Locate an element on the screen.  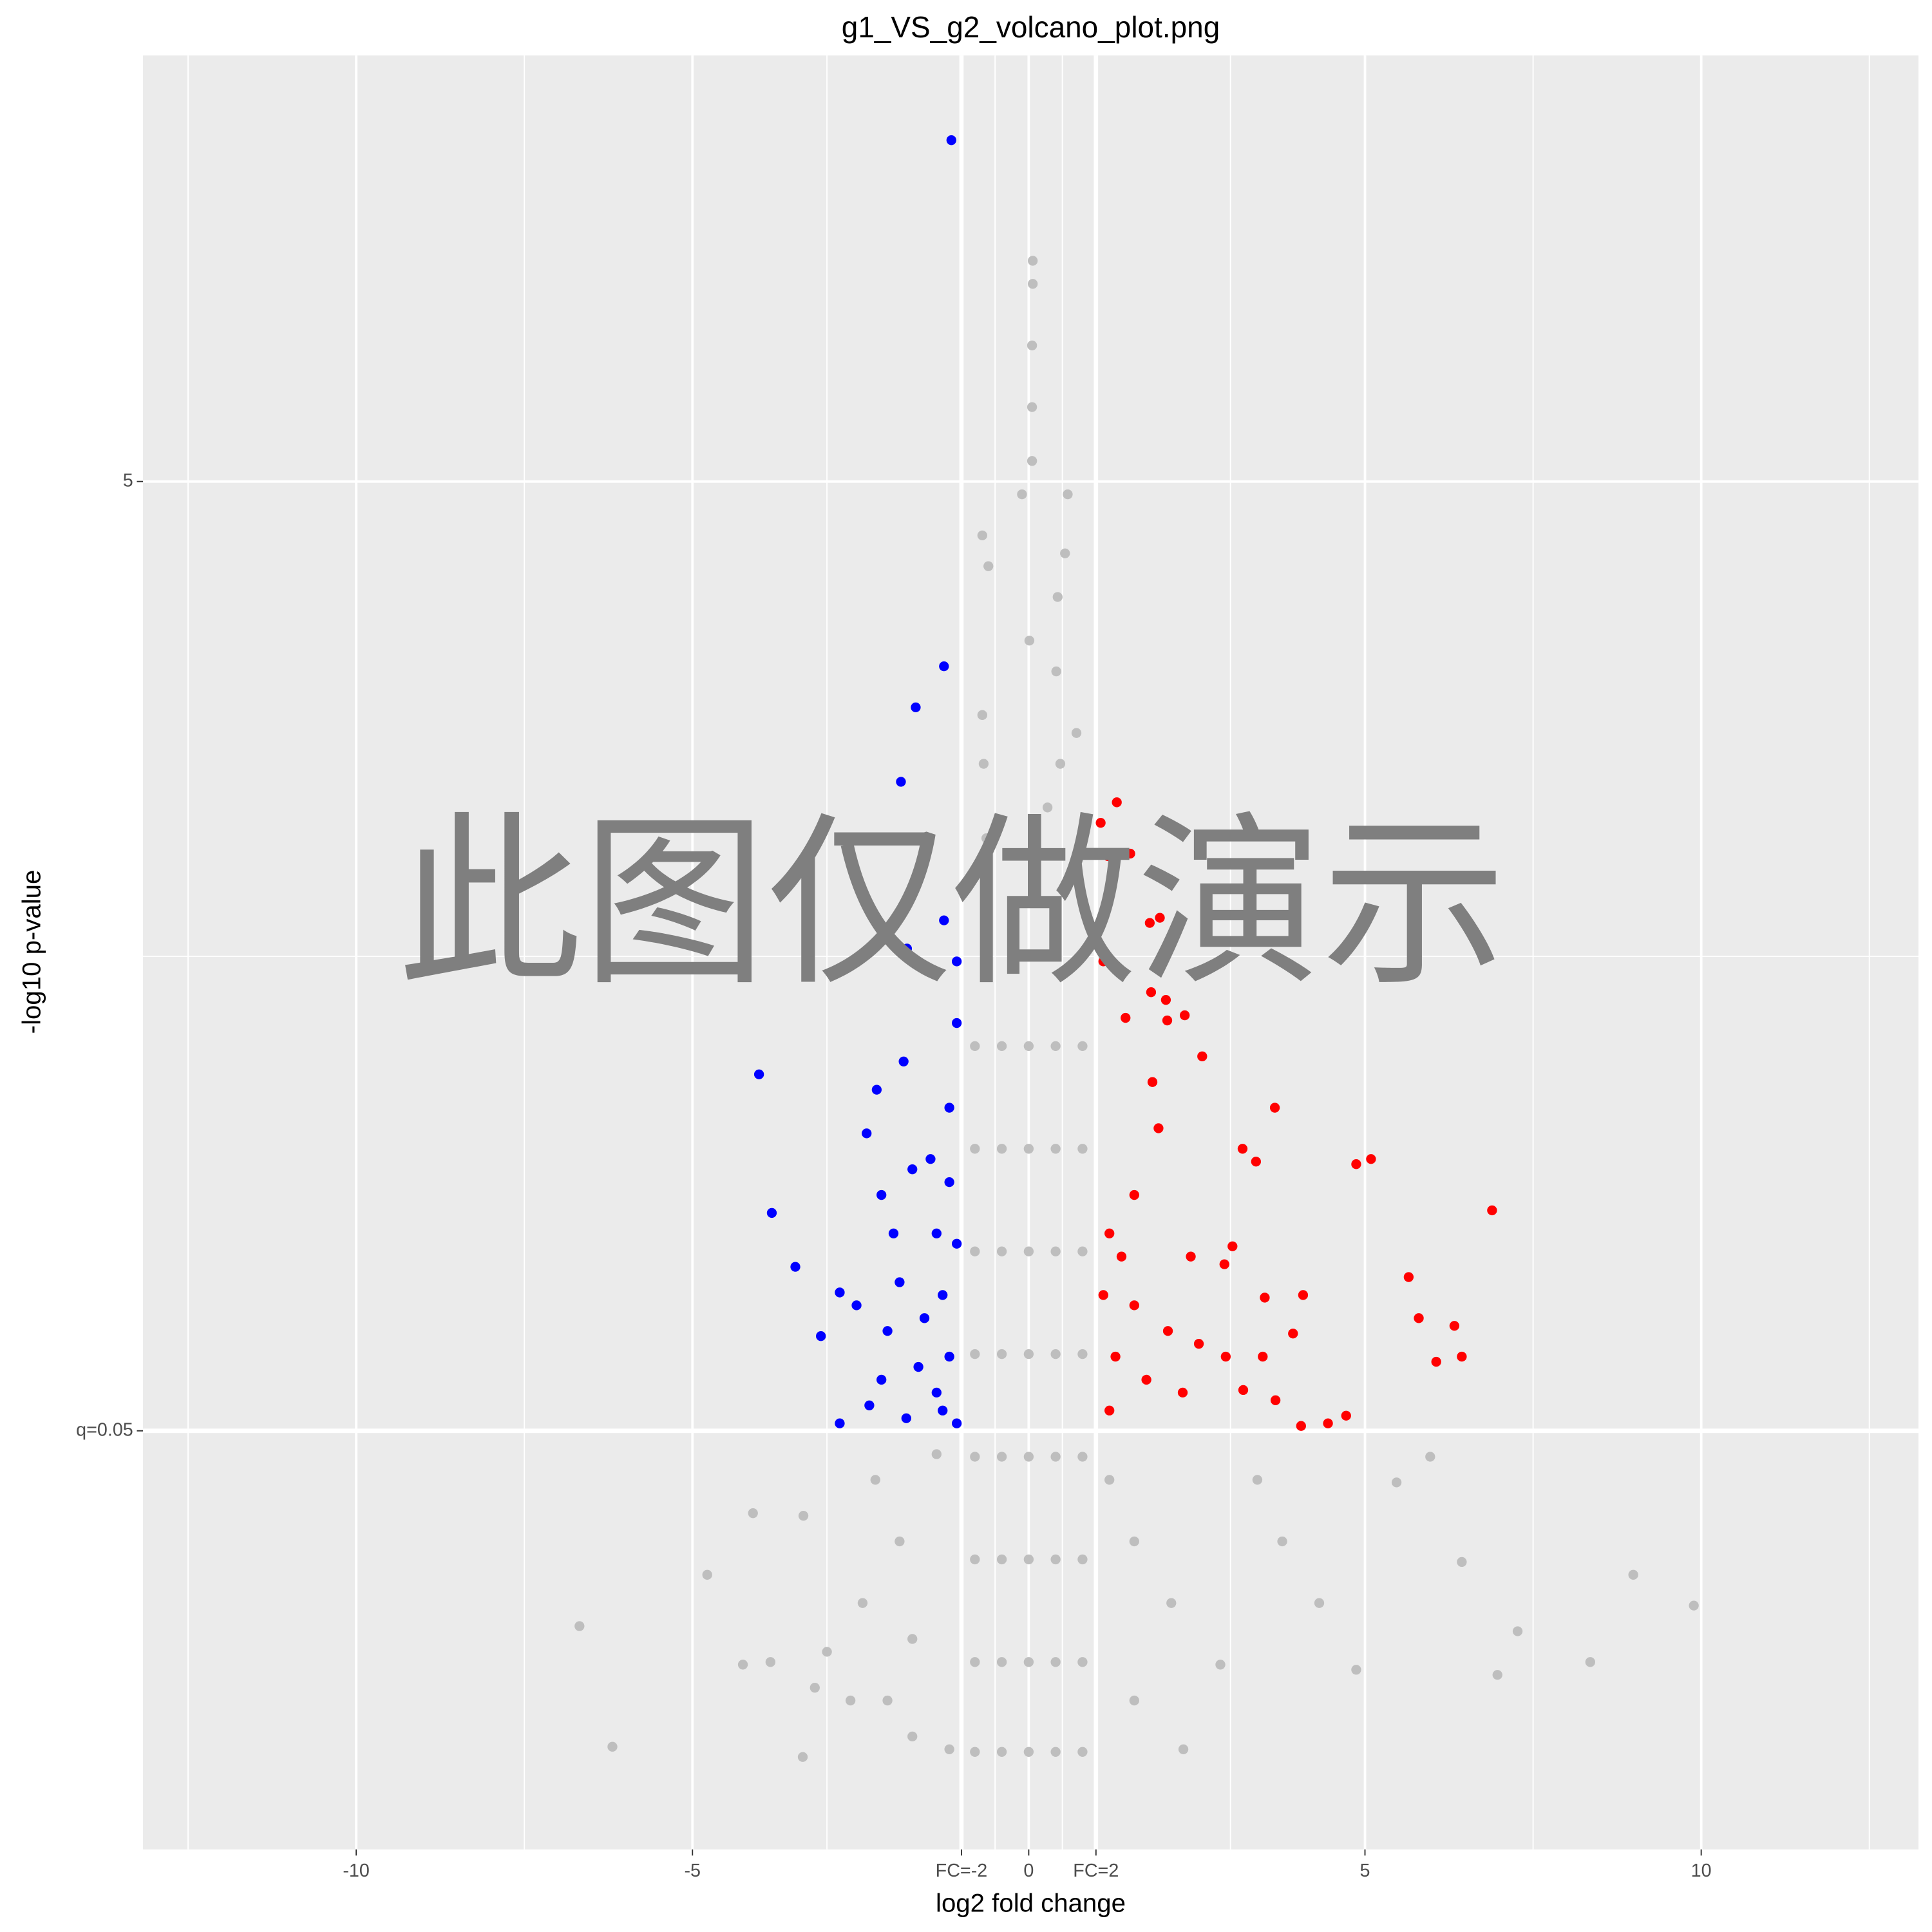
x-tick-label: 0 is located at coordinates (1028, 1871).